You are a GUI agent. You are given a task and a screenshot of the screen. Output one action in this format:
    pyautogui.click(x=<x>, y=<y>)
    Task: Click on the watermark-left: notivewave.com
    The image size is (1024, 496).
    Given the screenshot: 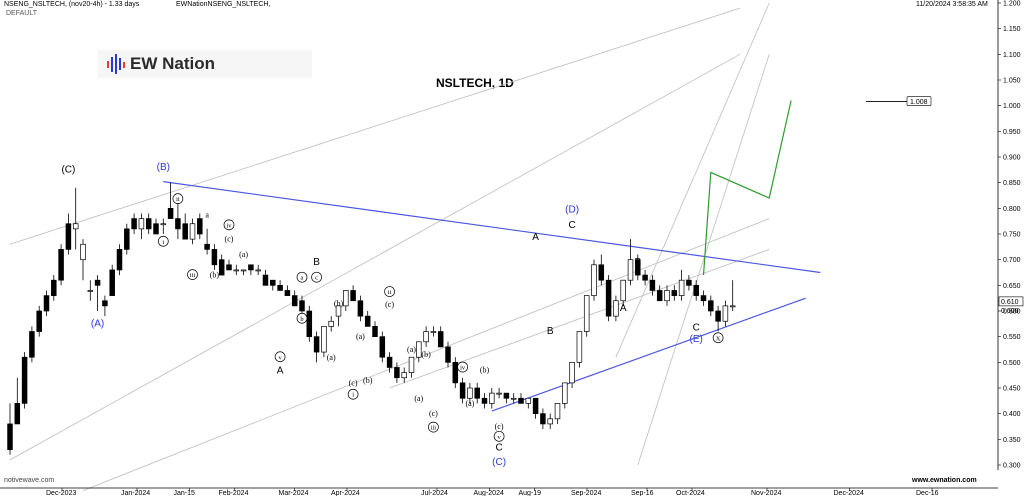 What is the action you would take?
    pyautogui.click(x=29, y=480)
    